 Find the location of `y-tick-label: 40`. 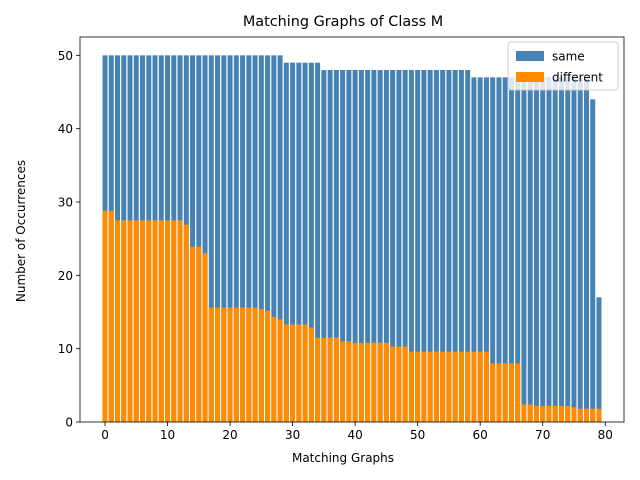

y-tick-label: 40 is located at coordinates (65, 129).